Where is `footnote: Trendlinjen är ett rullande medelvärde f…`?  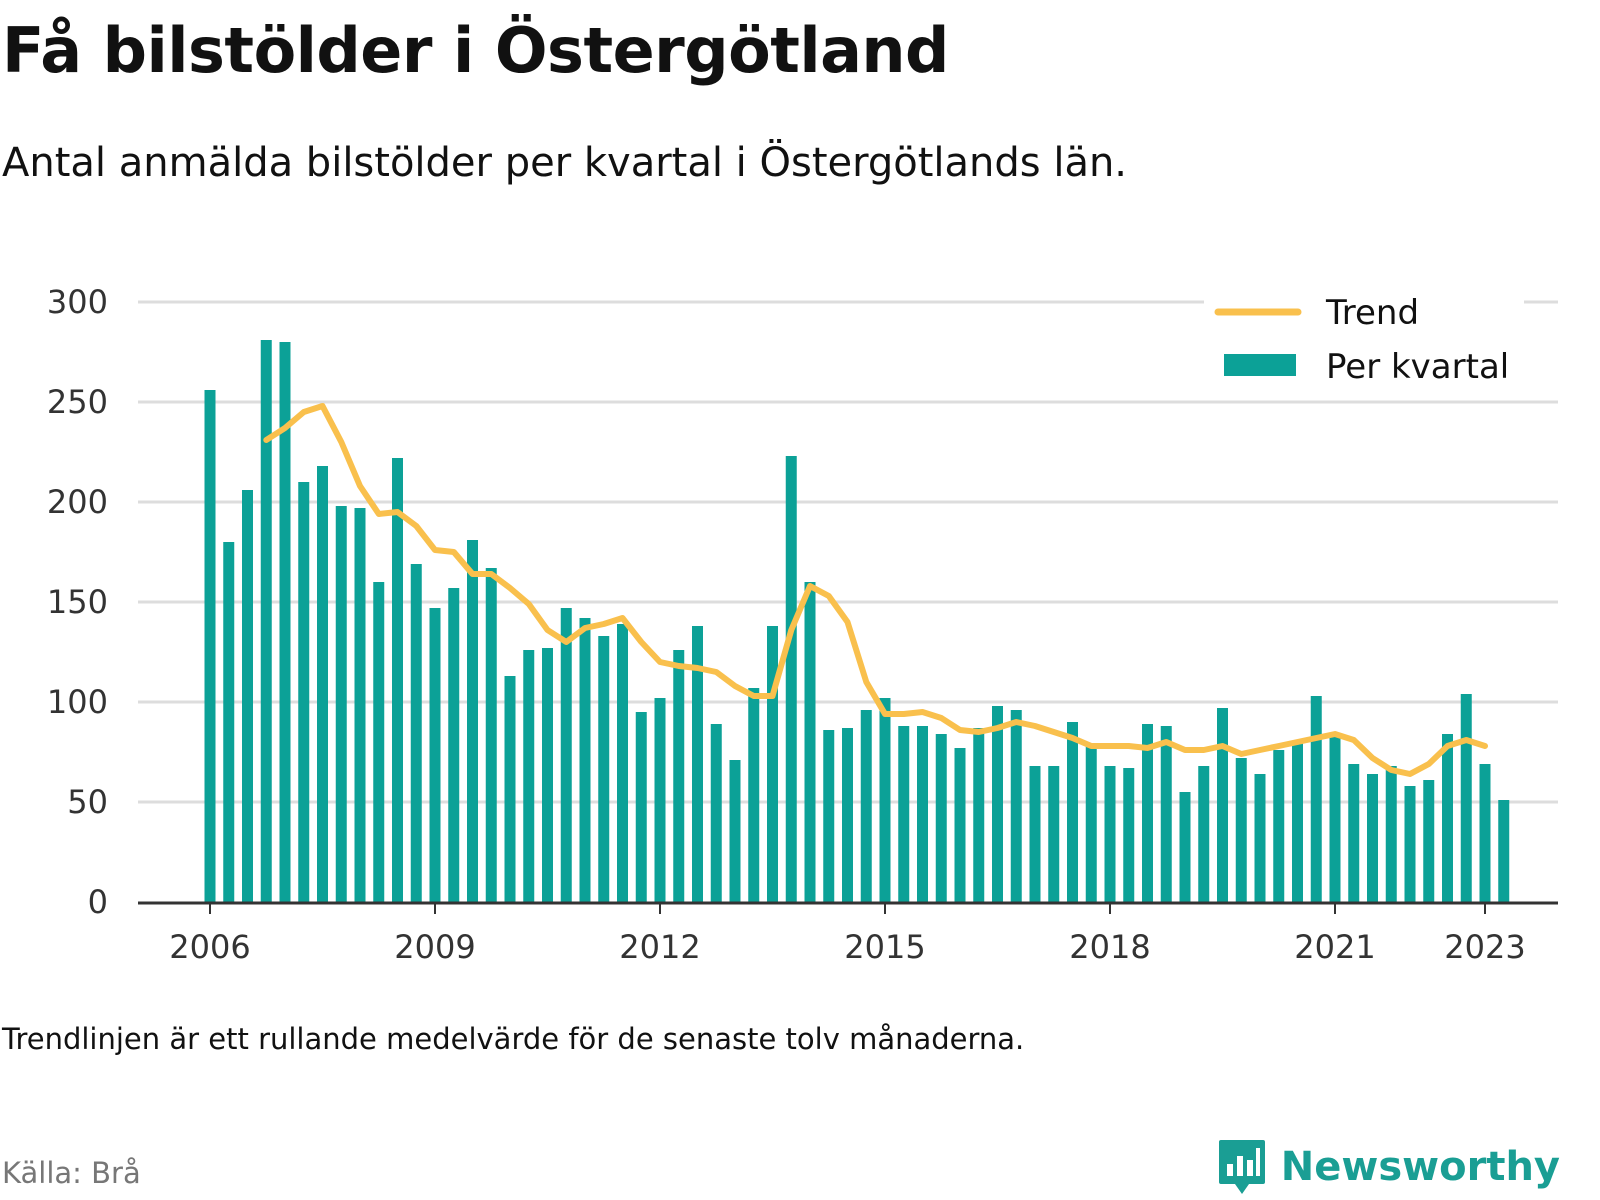
footnote: Trendlinjen är ett rullande medelvärde f… is located at coordinates (513, 1039).